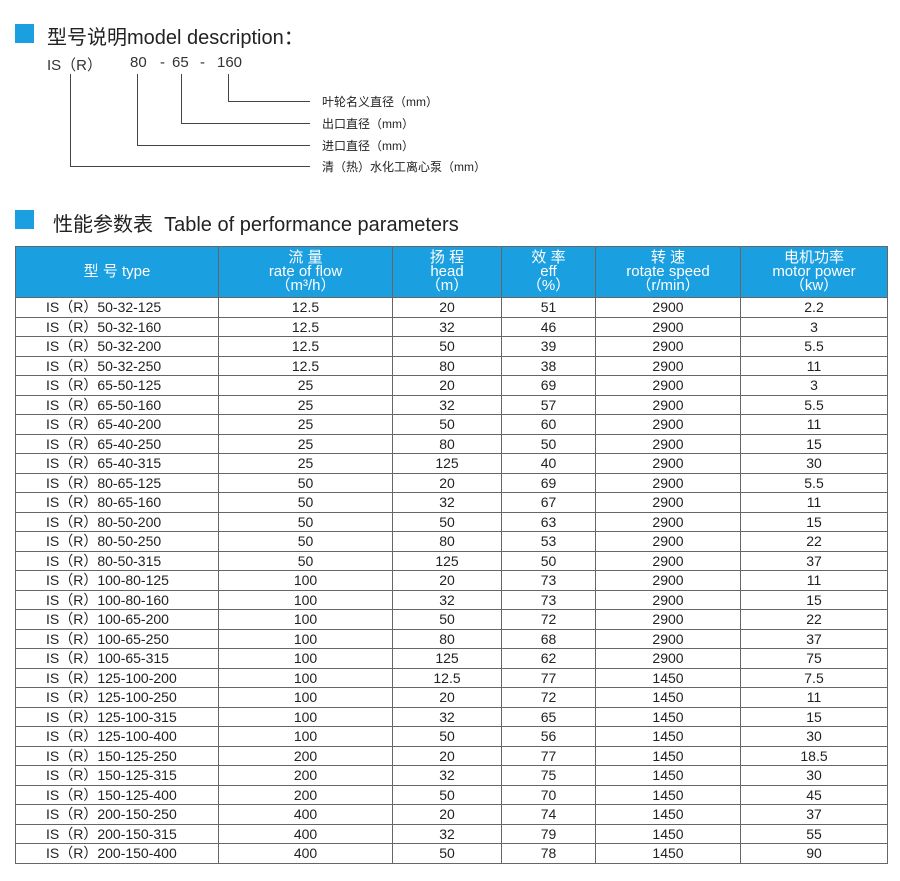 This screenshot has width=900, height=881. I want to click on row: IS（R）100-65-200 100 50 72 2900 22, so click(451, 619).